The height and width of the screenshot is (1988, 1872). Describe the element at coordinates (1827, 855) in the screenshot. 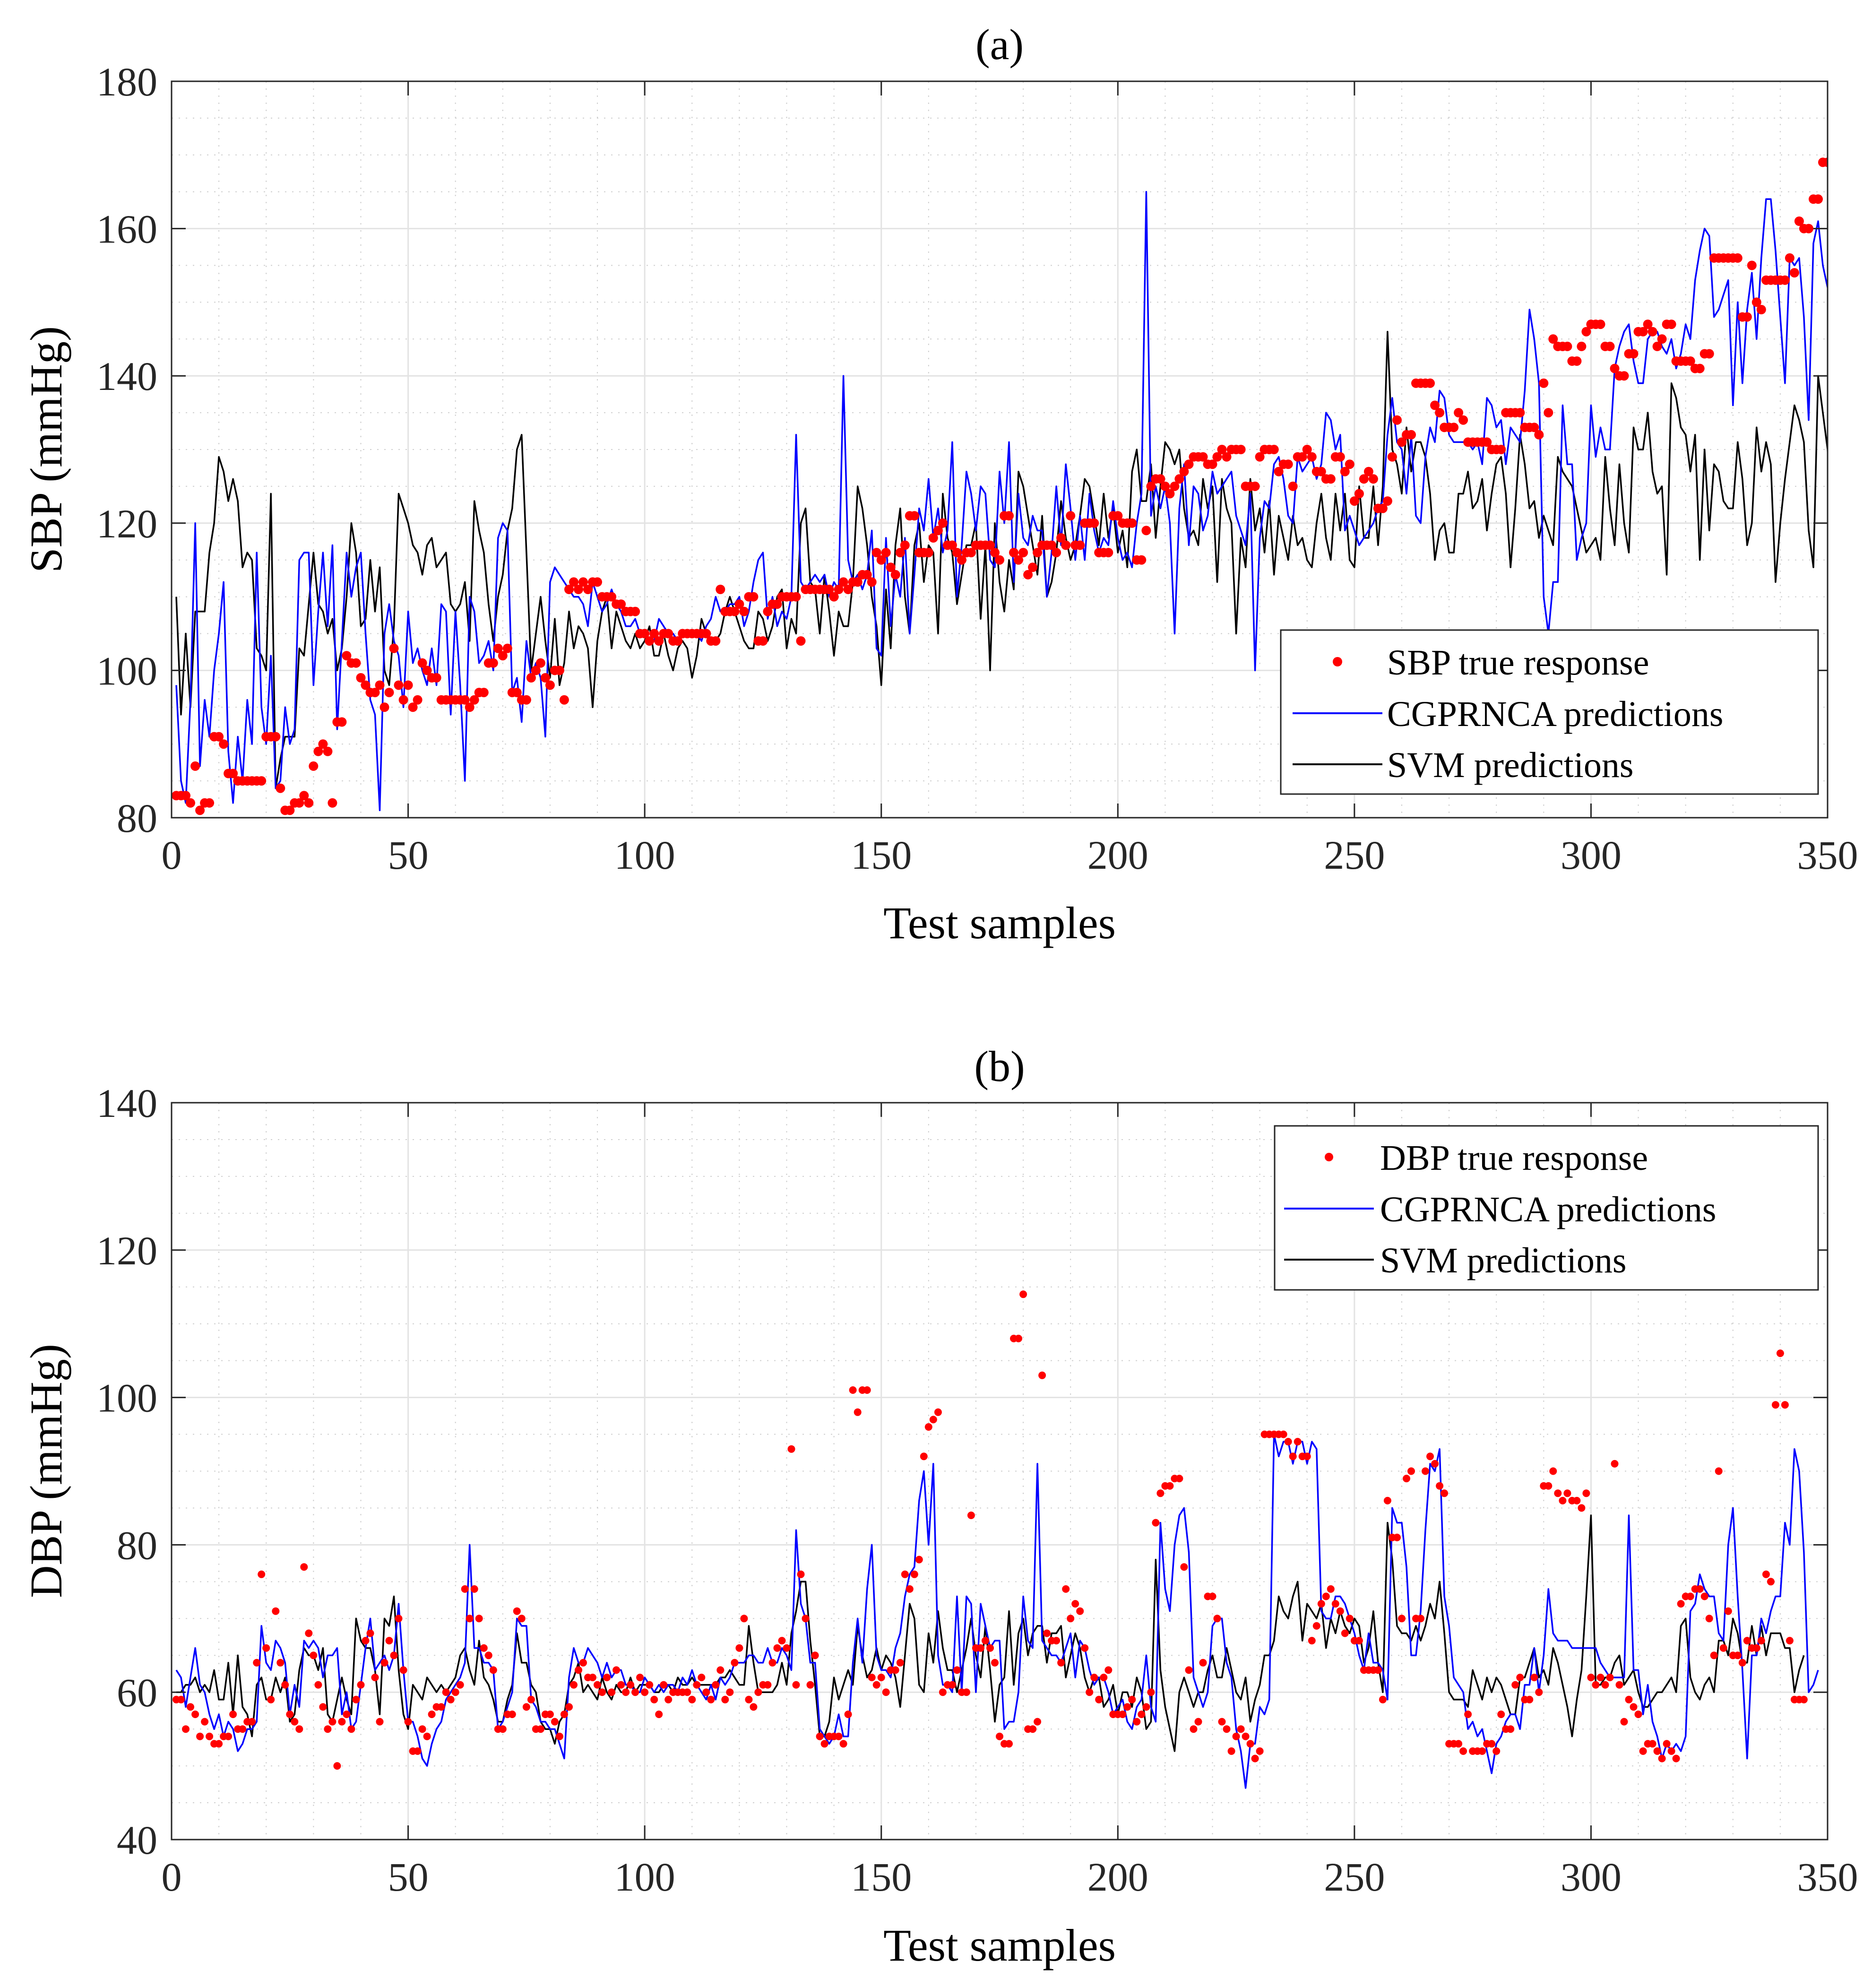

I see `x-tick-label: 350` at that location.